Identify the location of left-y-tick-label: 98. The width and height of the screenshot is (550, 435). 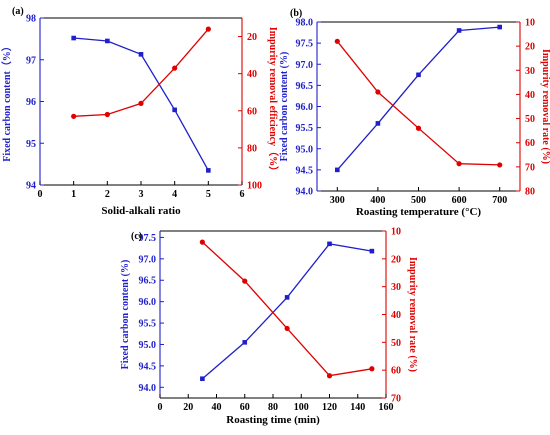
(31, 19).